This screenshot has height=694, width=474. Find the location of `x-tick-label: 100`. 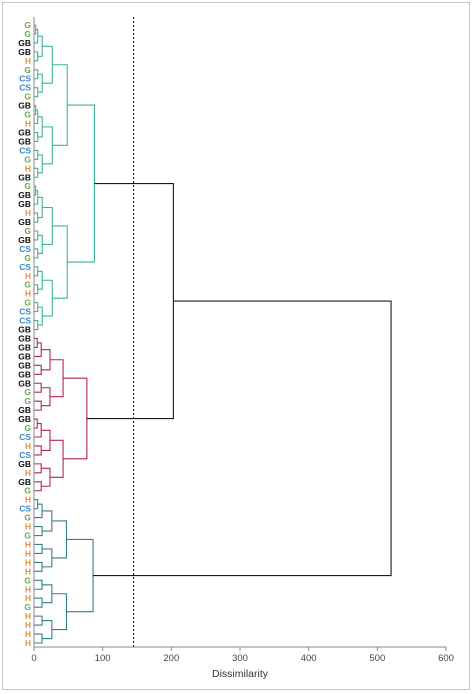

x-tick-label: 100 is located at coordinates (103, 658).